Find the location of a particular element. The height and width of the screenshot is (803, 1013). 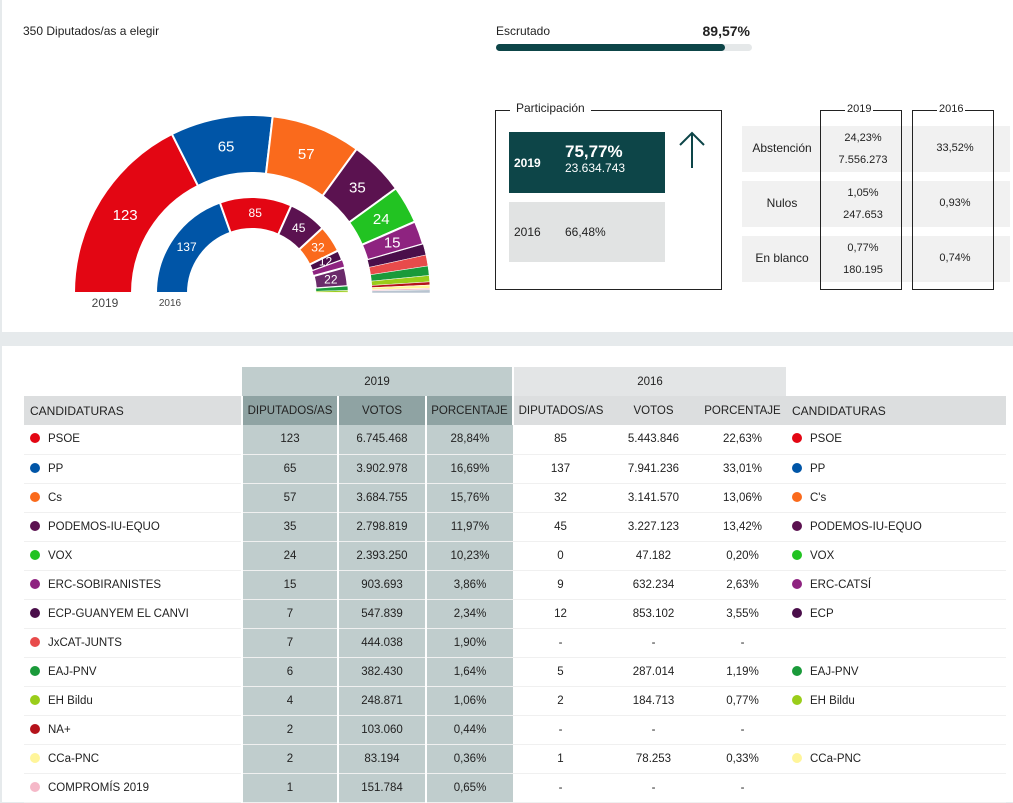

stat-2019-pct: 0,77% is located at coordinates (863, 248).